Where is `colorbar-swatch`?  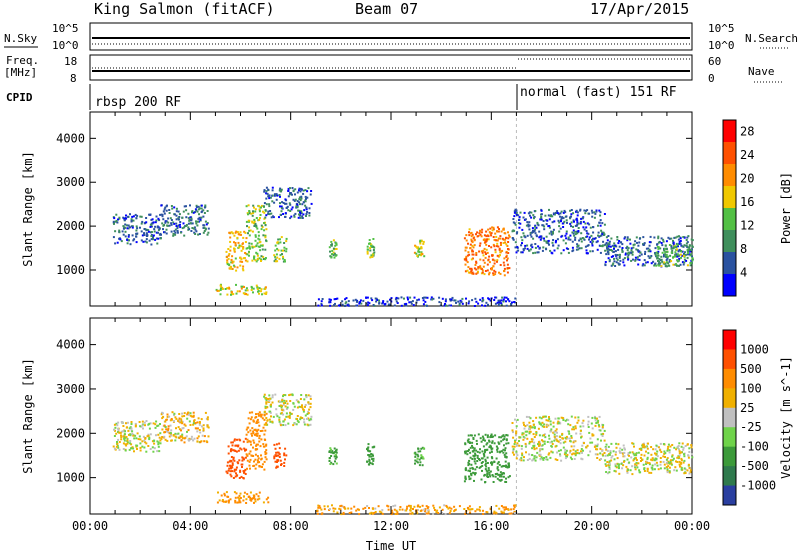
colorbar-swatch is located at coordinates (729, 495).